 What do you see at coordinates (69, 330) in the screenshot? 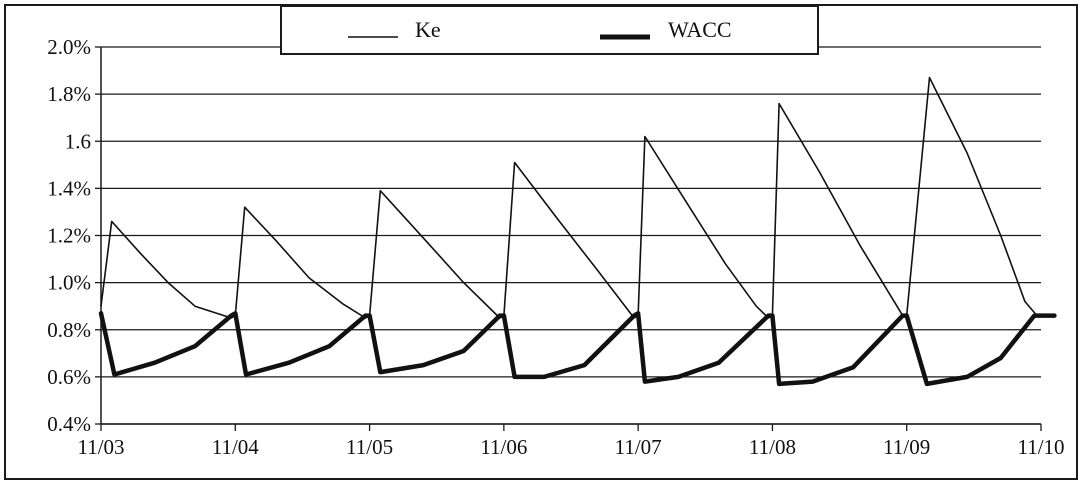
I see `y-tick-label: 0.8%` at bounding box center [69, 330].